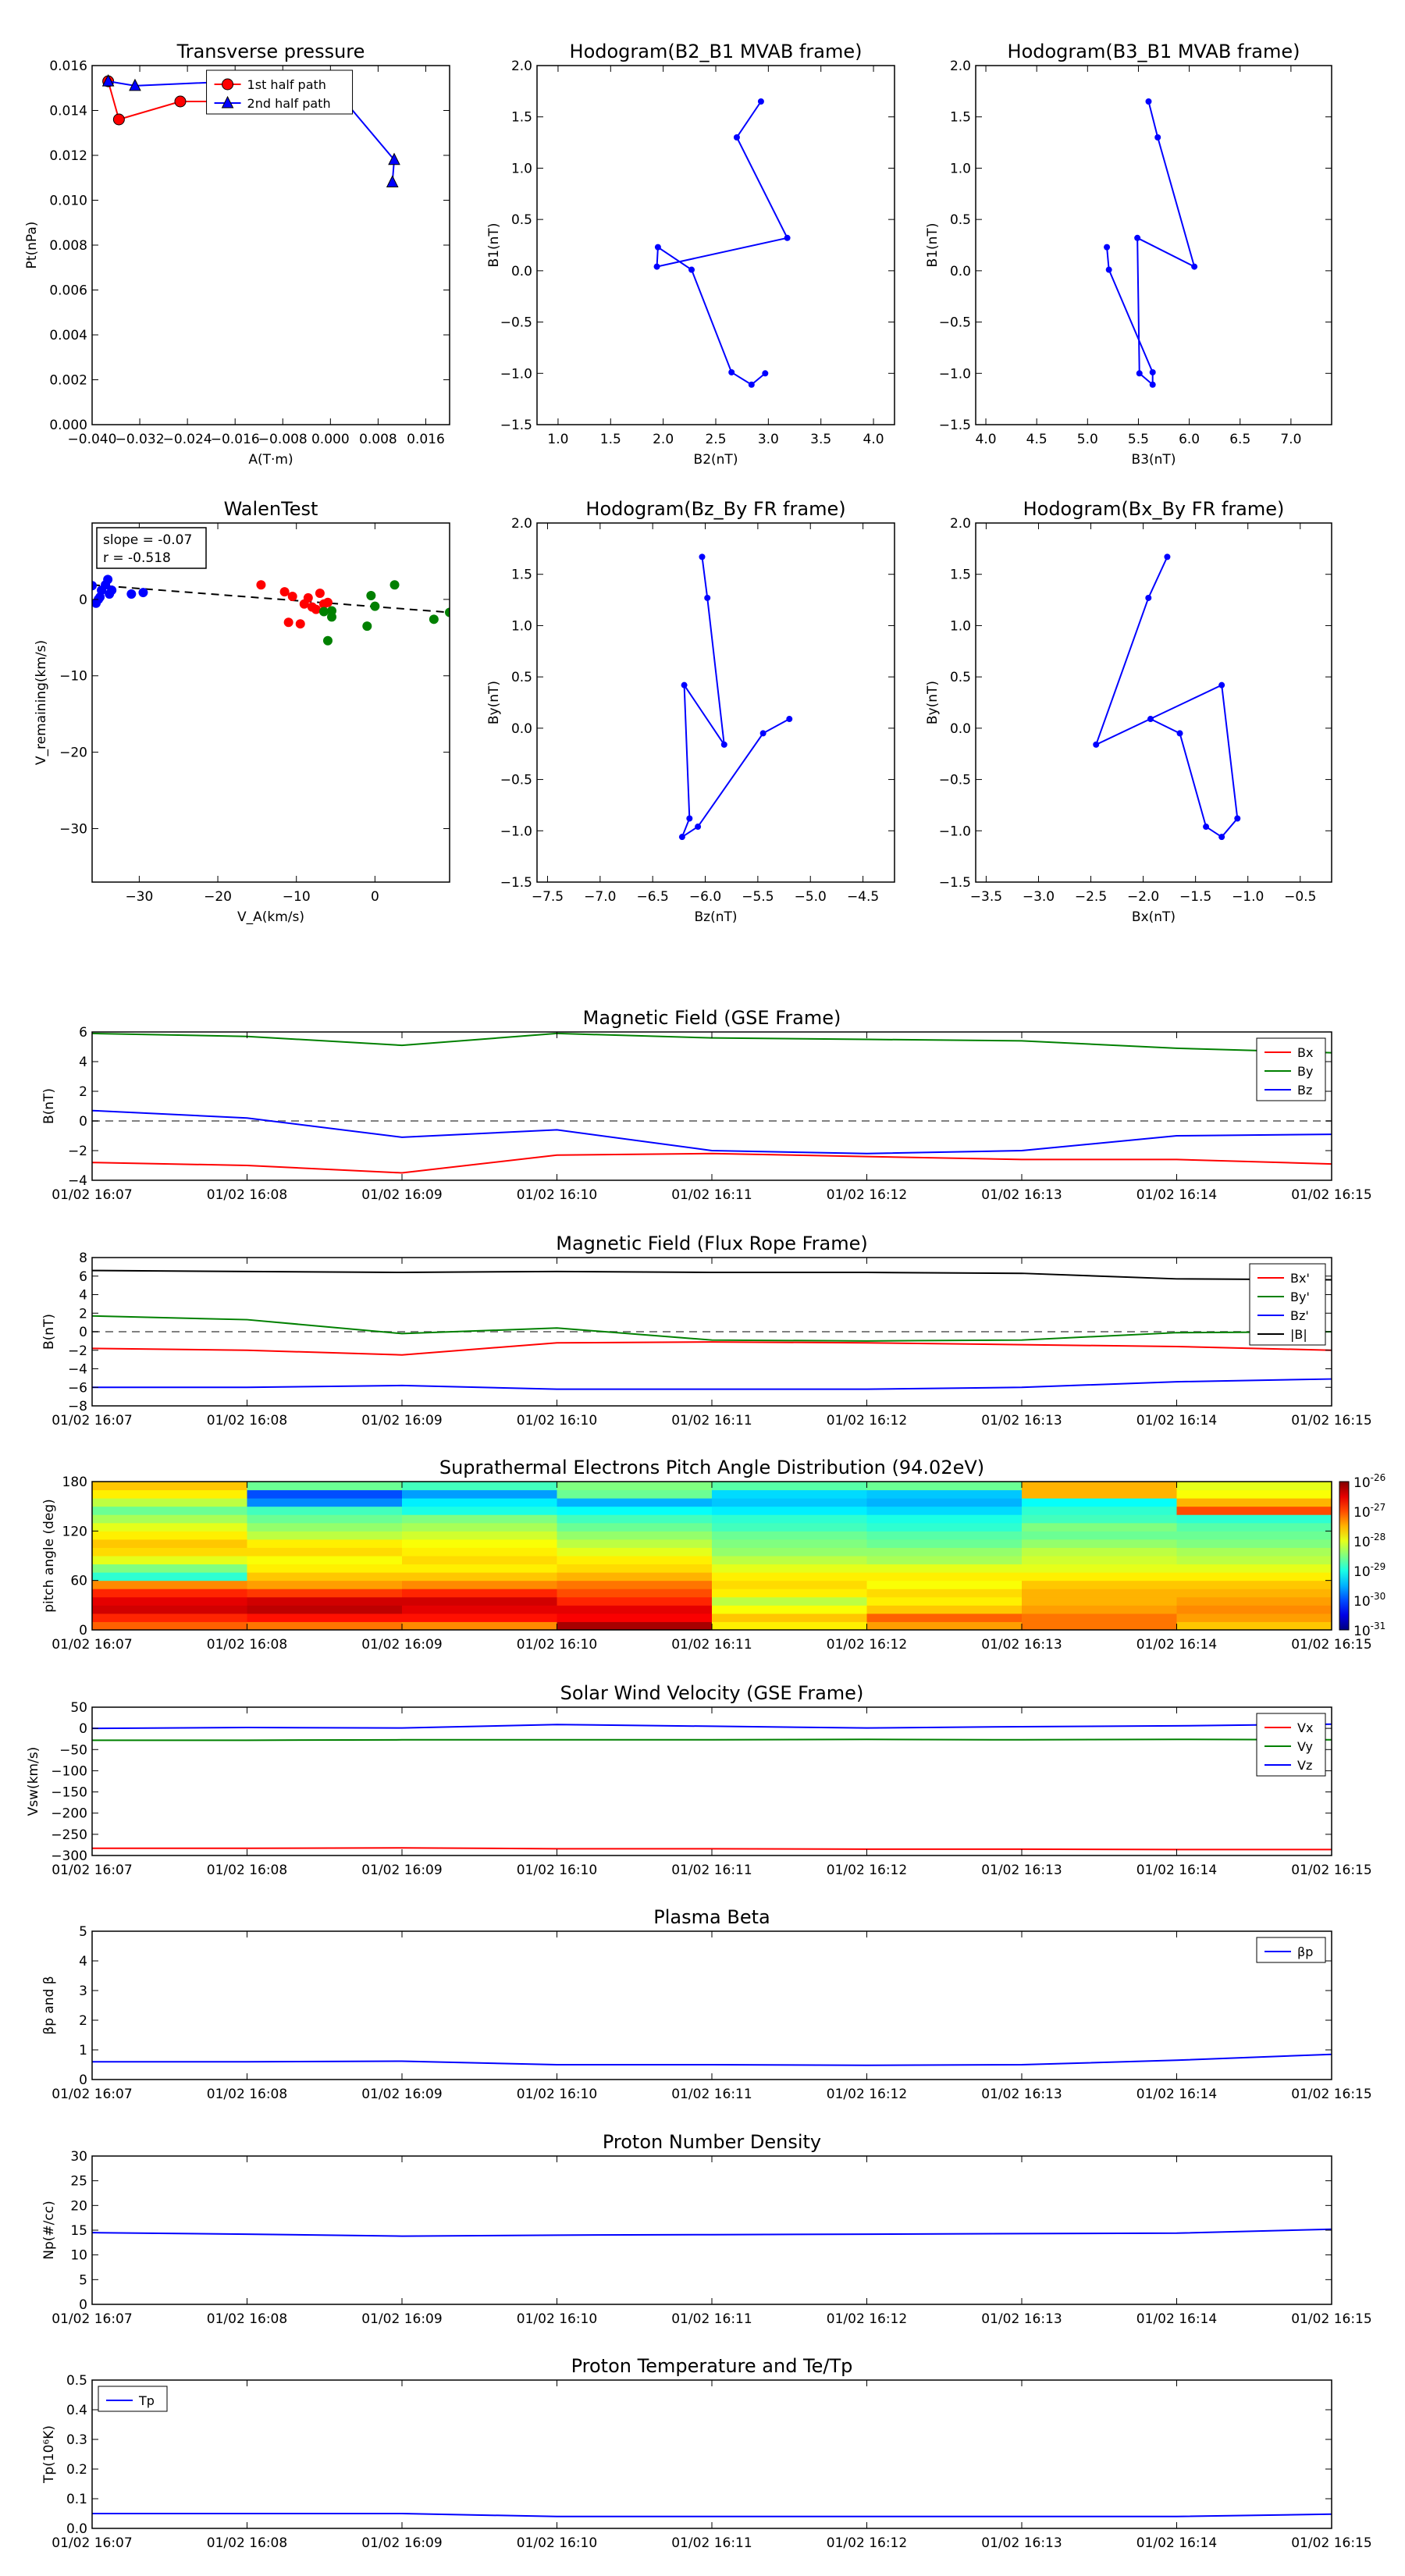 This screenshot has height=2576, width=1405. What do you see at coordinates (716, 51) in the screenshot?
I see `chart-title: Hodogram(B2_B1 MVAB frame)` at bounding box center [716, 51].